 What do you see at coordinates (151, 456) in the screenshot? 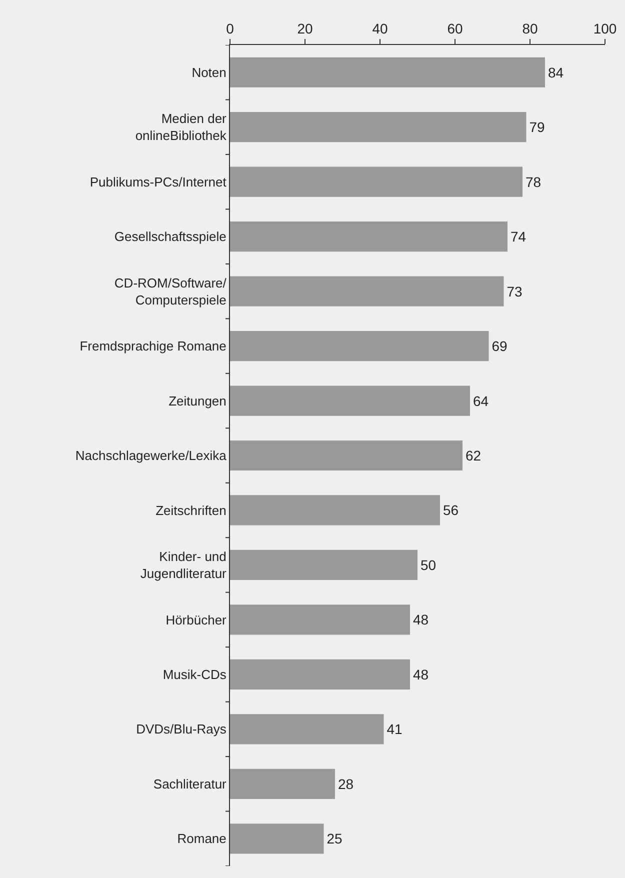
I see `y-tick-label: Nachschlagewerke/Lexika` at bounding box center [151, 456].